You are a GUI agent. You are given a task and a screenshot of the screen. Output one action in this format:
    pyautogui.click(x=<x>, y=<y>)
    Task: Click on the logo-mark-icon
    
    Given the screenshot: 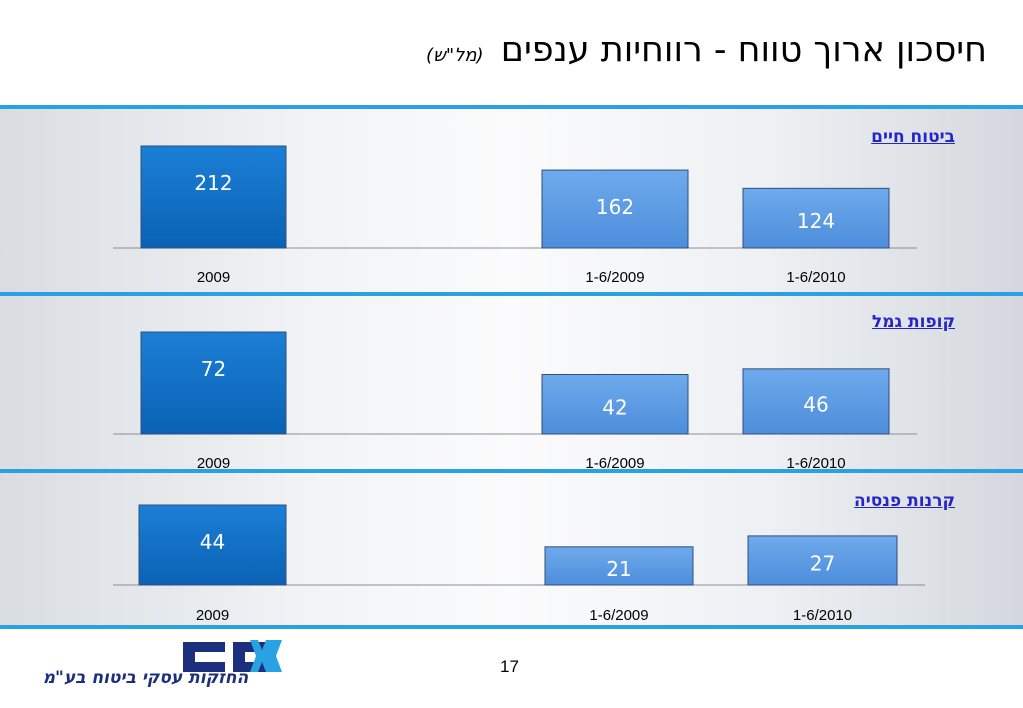 What is the action you would take?
    pyautogui.click(x=232, y=656)
    